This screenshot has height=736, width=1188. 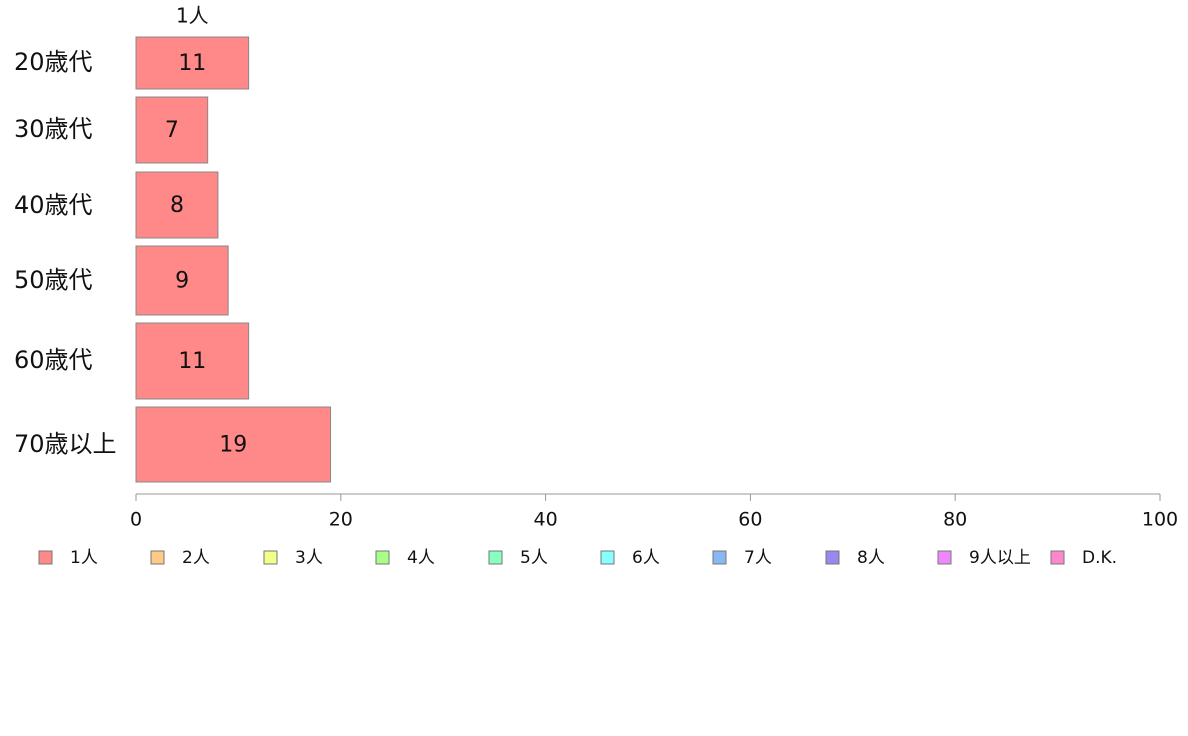 I want to click on x-axis: 0 20 40 60 80 100, so click(x=654, y=512).